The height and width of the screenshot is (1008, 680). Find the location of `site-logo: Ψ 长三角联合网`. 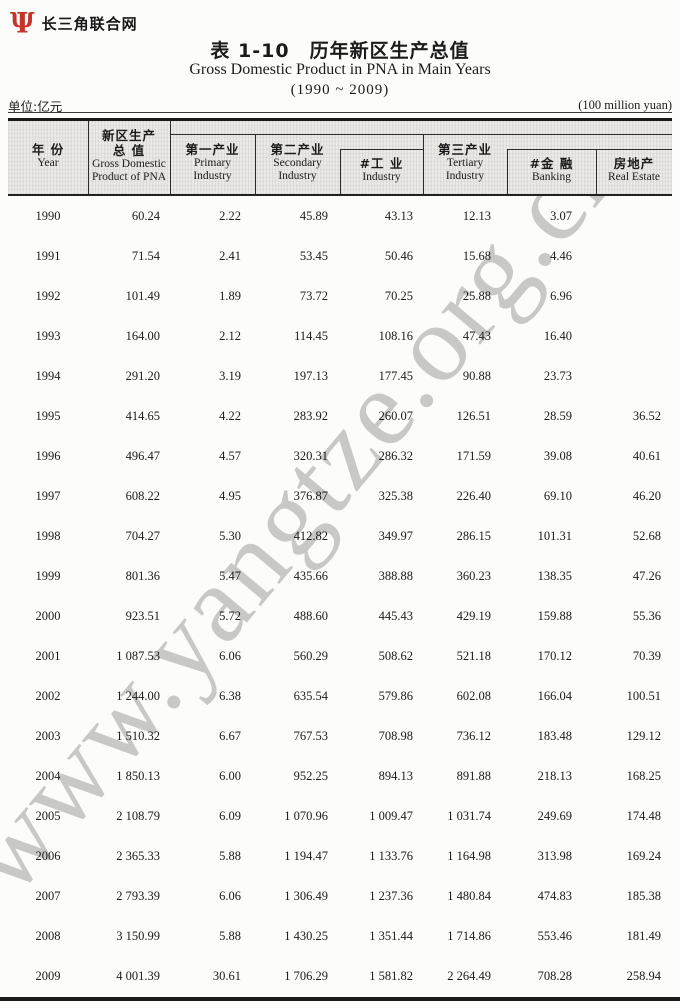

site-logo: Ψ 长三角联合网 is located at coordinates (74, 23).